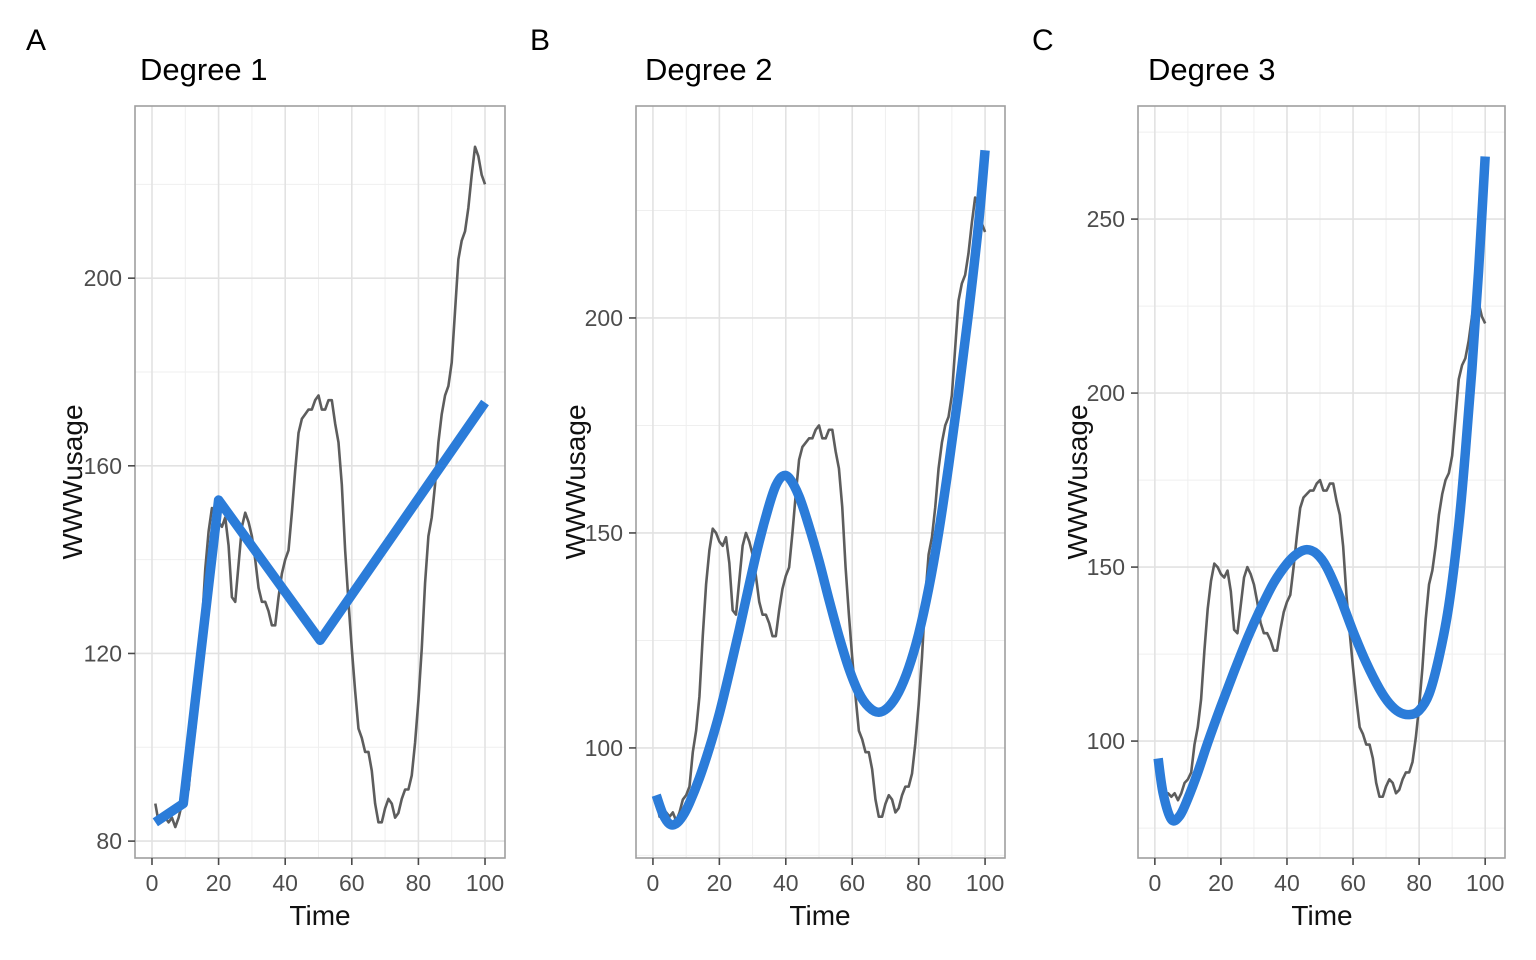 Image resolution: width=1536 pixels, height=960 pixels. Describe the element at coordinates (72, 482) in the screenshot. I see `y-axis-title-a: WWWusage` at that location.